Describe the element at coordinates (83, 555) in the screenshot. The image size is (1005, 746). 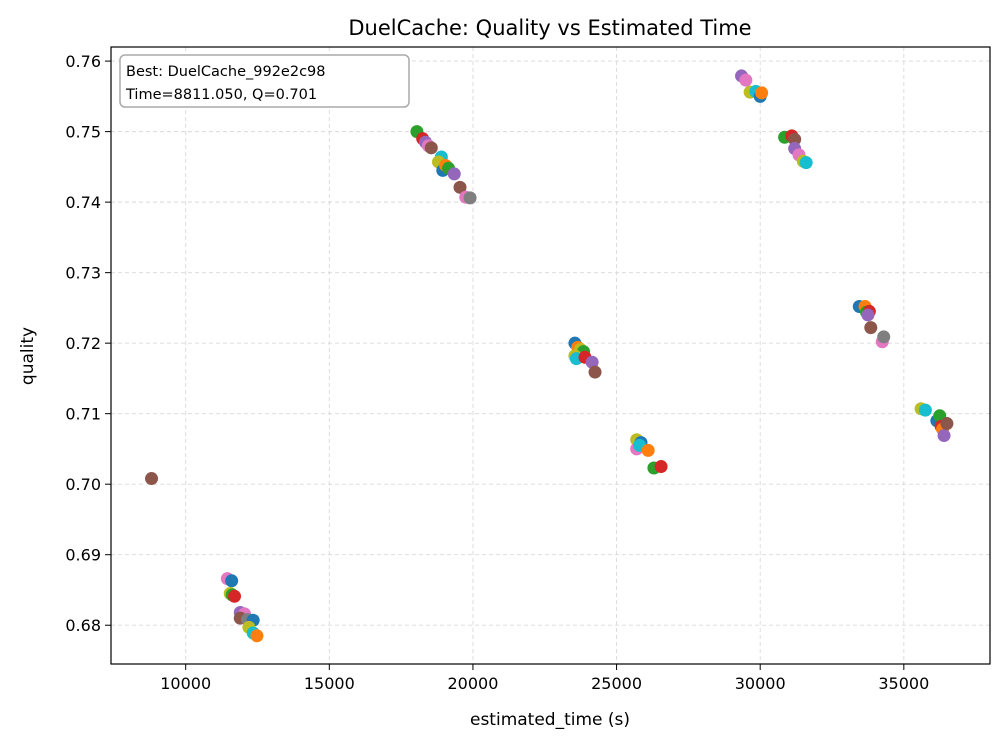
I see `y-tick-label: 0.69` at that location.